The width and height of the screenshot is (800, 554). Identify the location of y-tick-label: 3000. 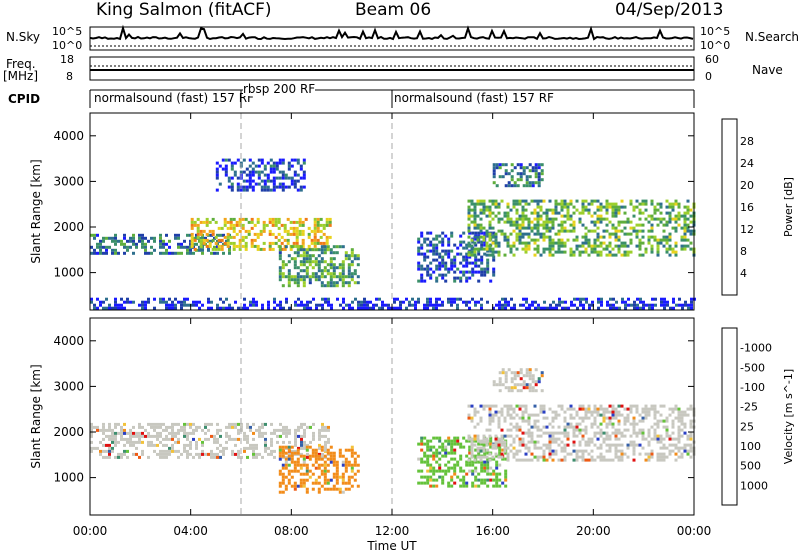
(68, 181).